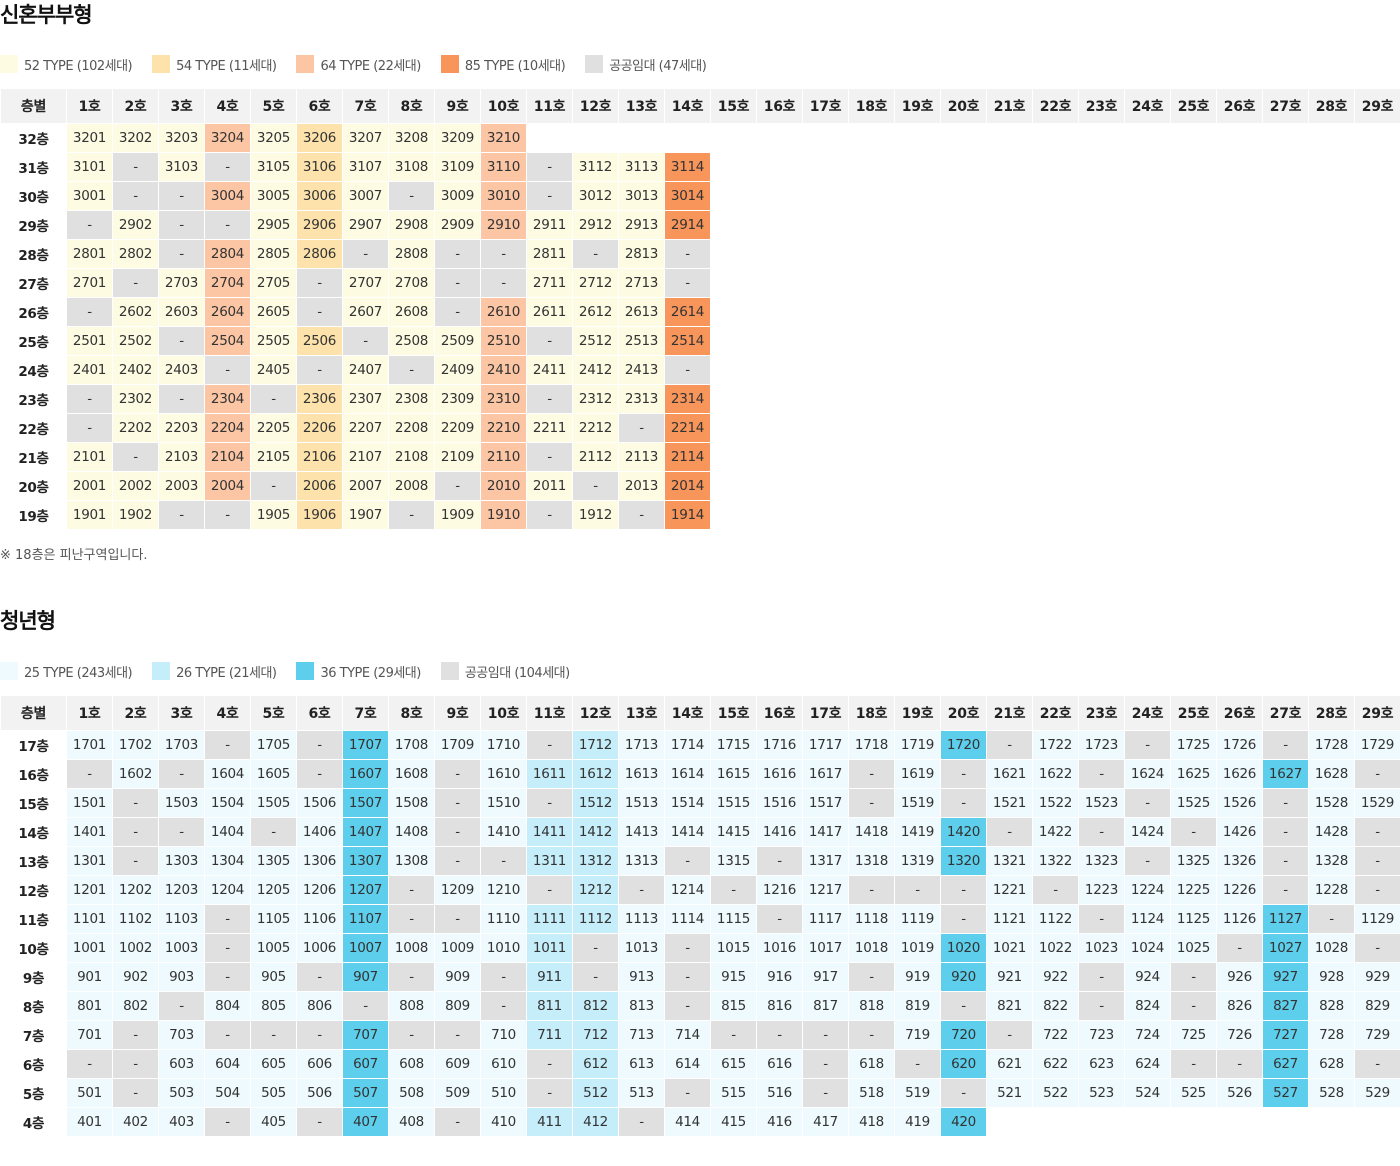 Image resolution: width=1400 pixels, height=1166 pixels. What do you see at coordinates (226, 66) in the screenshot?
I see `legend-label: 54 TYPE (11세대)` at bounding box center [226, 66].